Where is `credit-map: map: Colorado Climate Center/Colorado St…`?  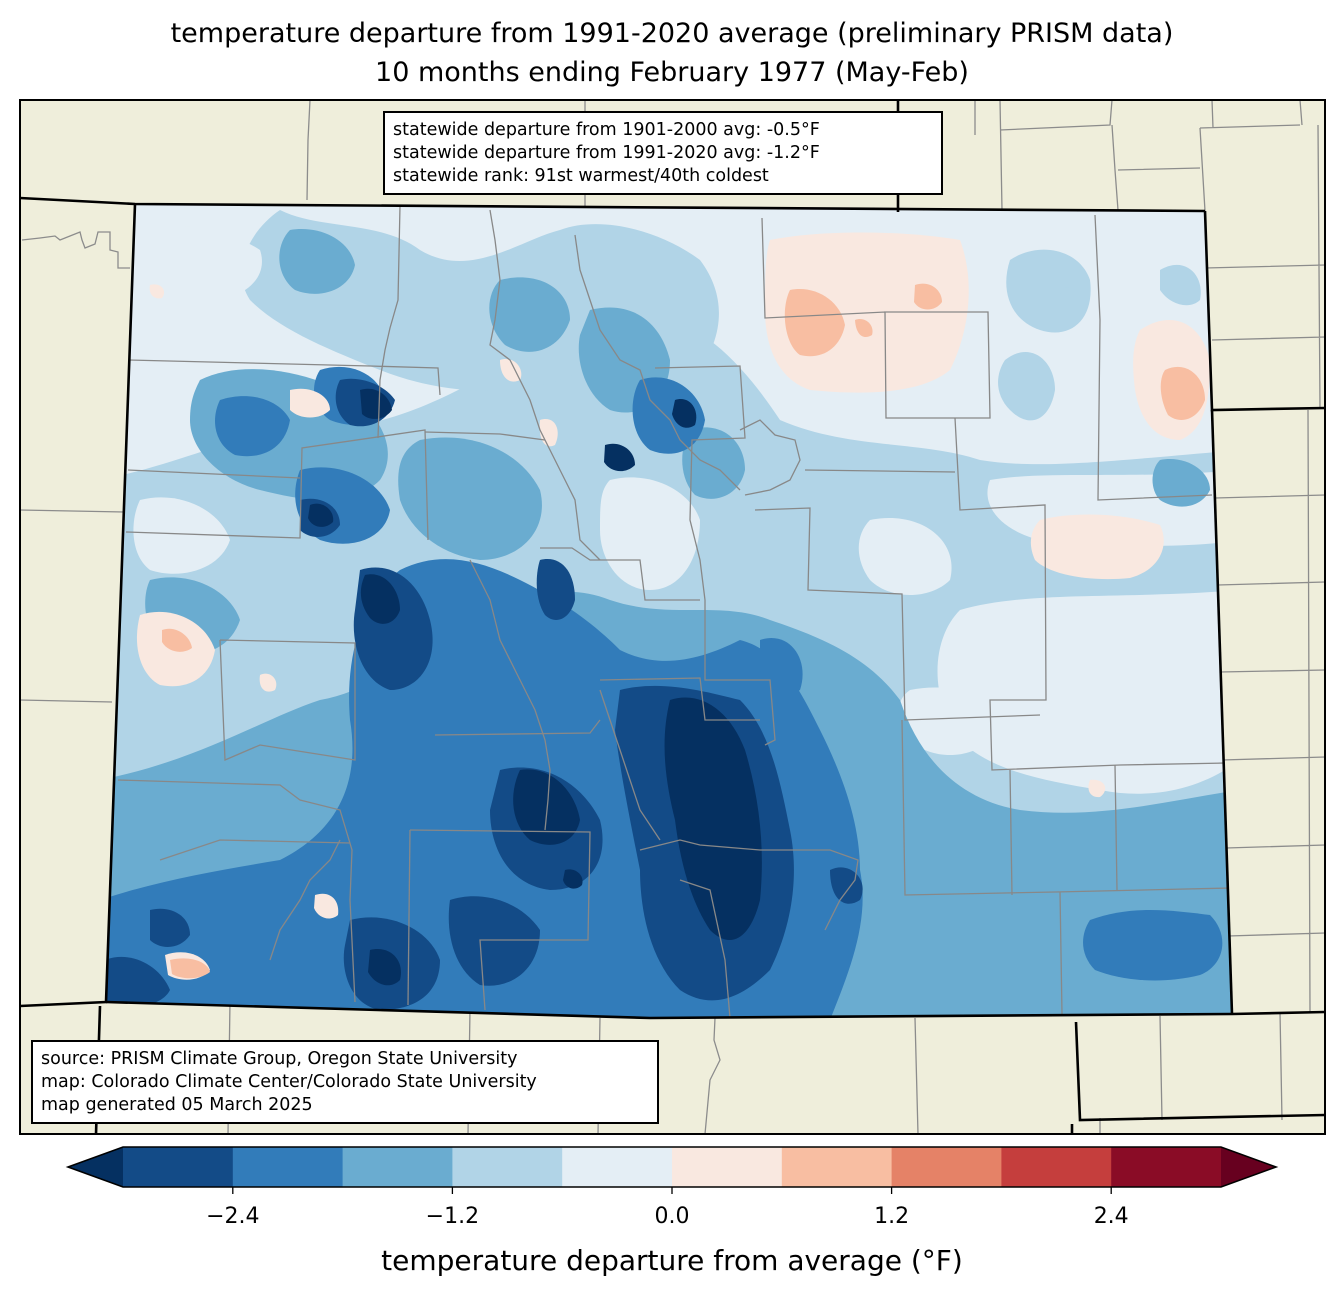 credit-map: map: Colorado Climate Center/Colorado St… is located at coordinates (289, 1082).